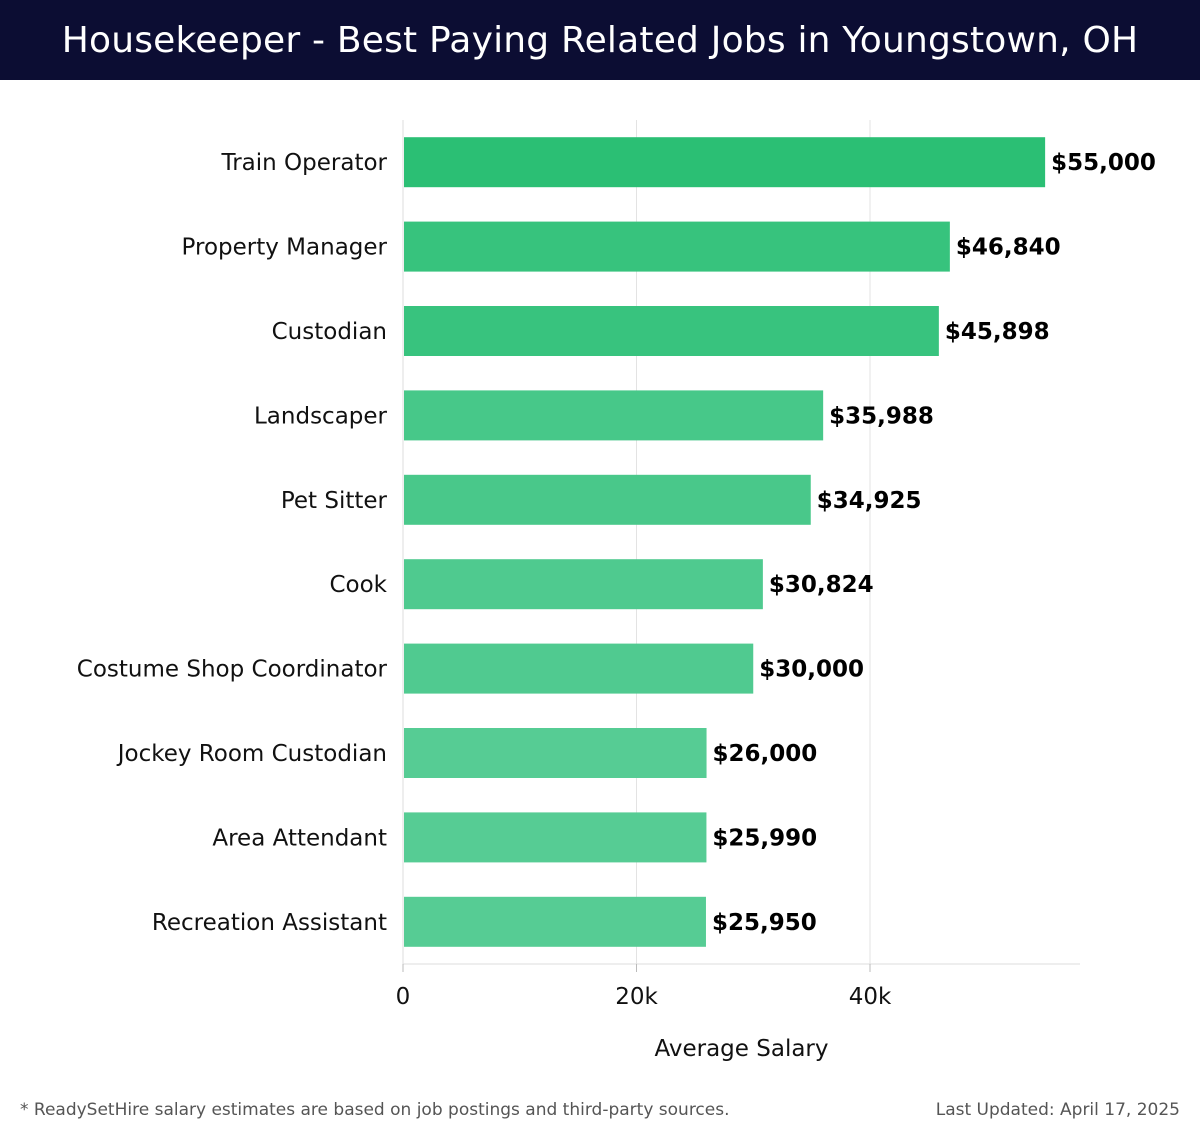  Describe the element at coordinates (269, 923) in the screenshot. I see `category-label: Recreation Assistant` at that location.